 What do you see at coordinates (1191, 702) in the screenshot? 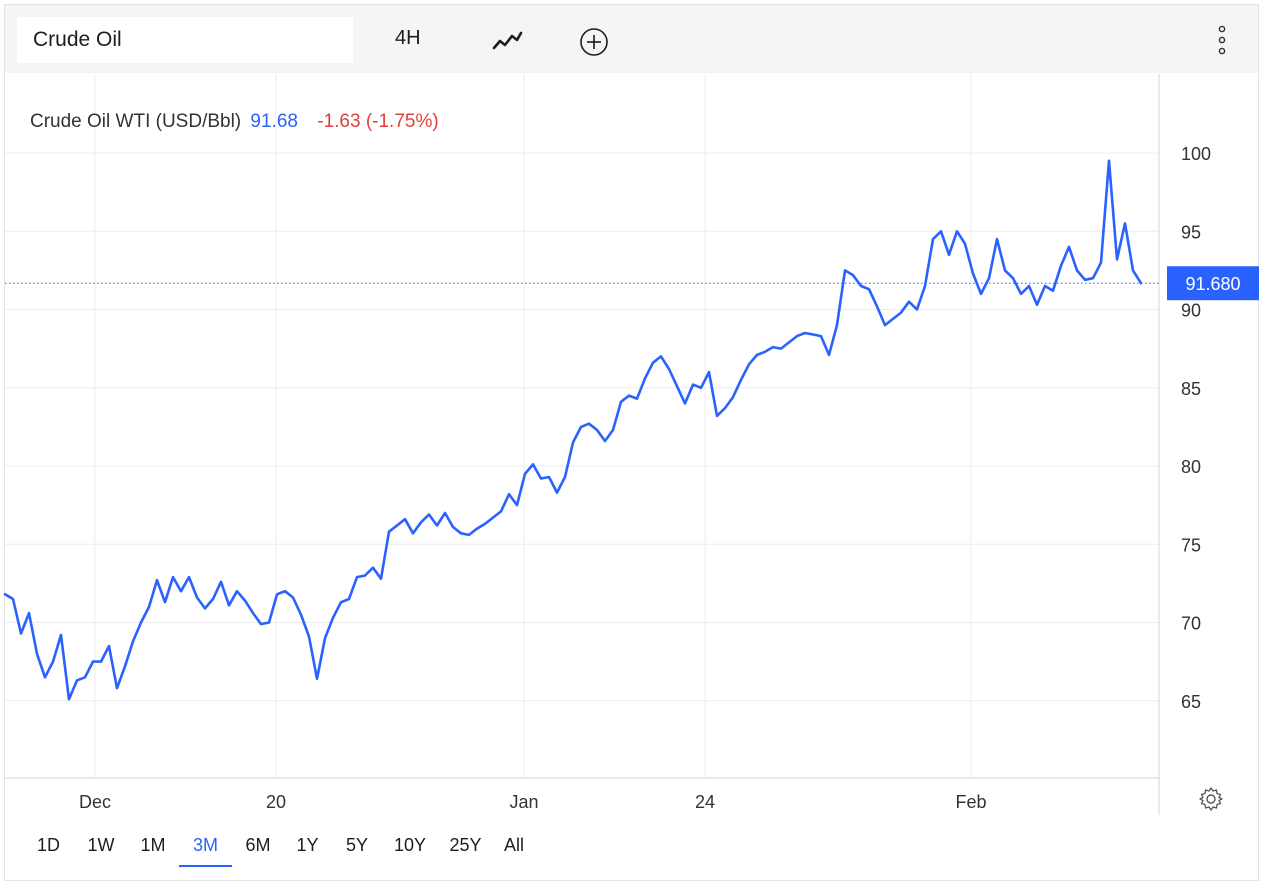
I see `y-tick-label: 65` at bounding box center [1191, 702].